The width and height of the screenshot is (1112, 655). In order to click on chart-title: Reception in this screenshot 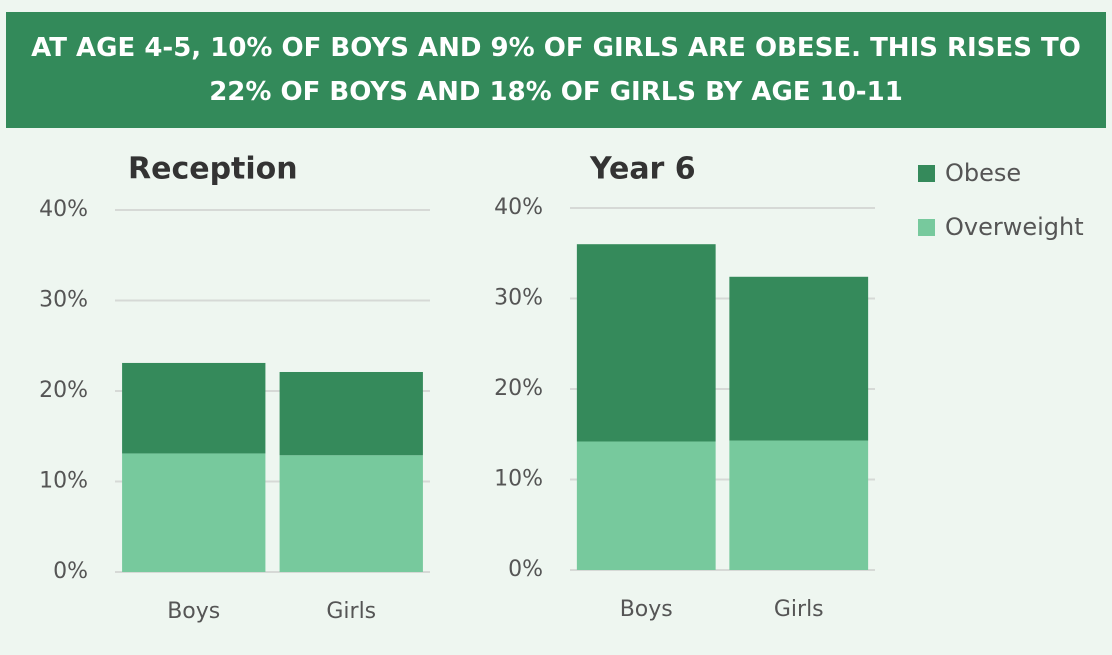, I will do `click(213, 169)`.